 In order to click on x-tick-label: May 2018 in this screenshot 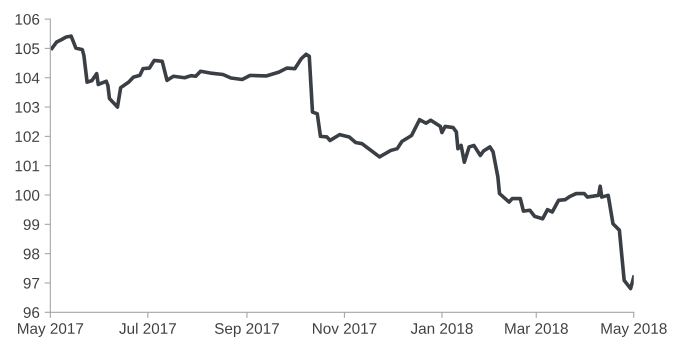, I will do `click(634, 330)`.